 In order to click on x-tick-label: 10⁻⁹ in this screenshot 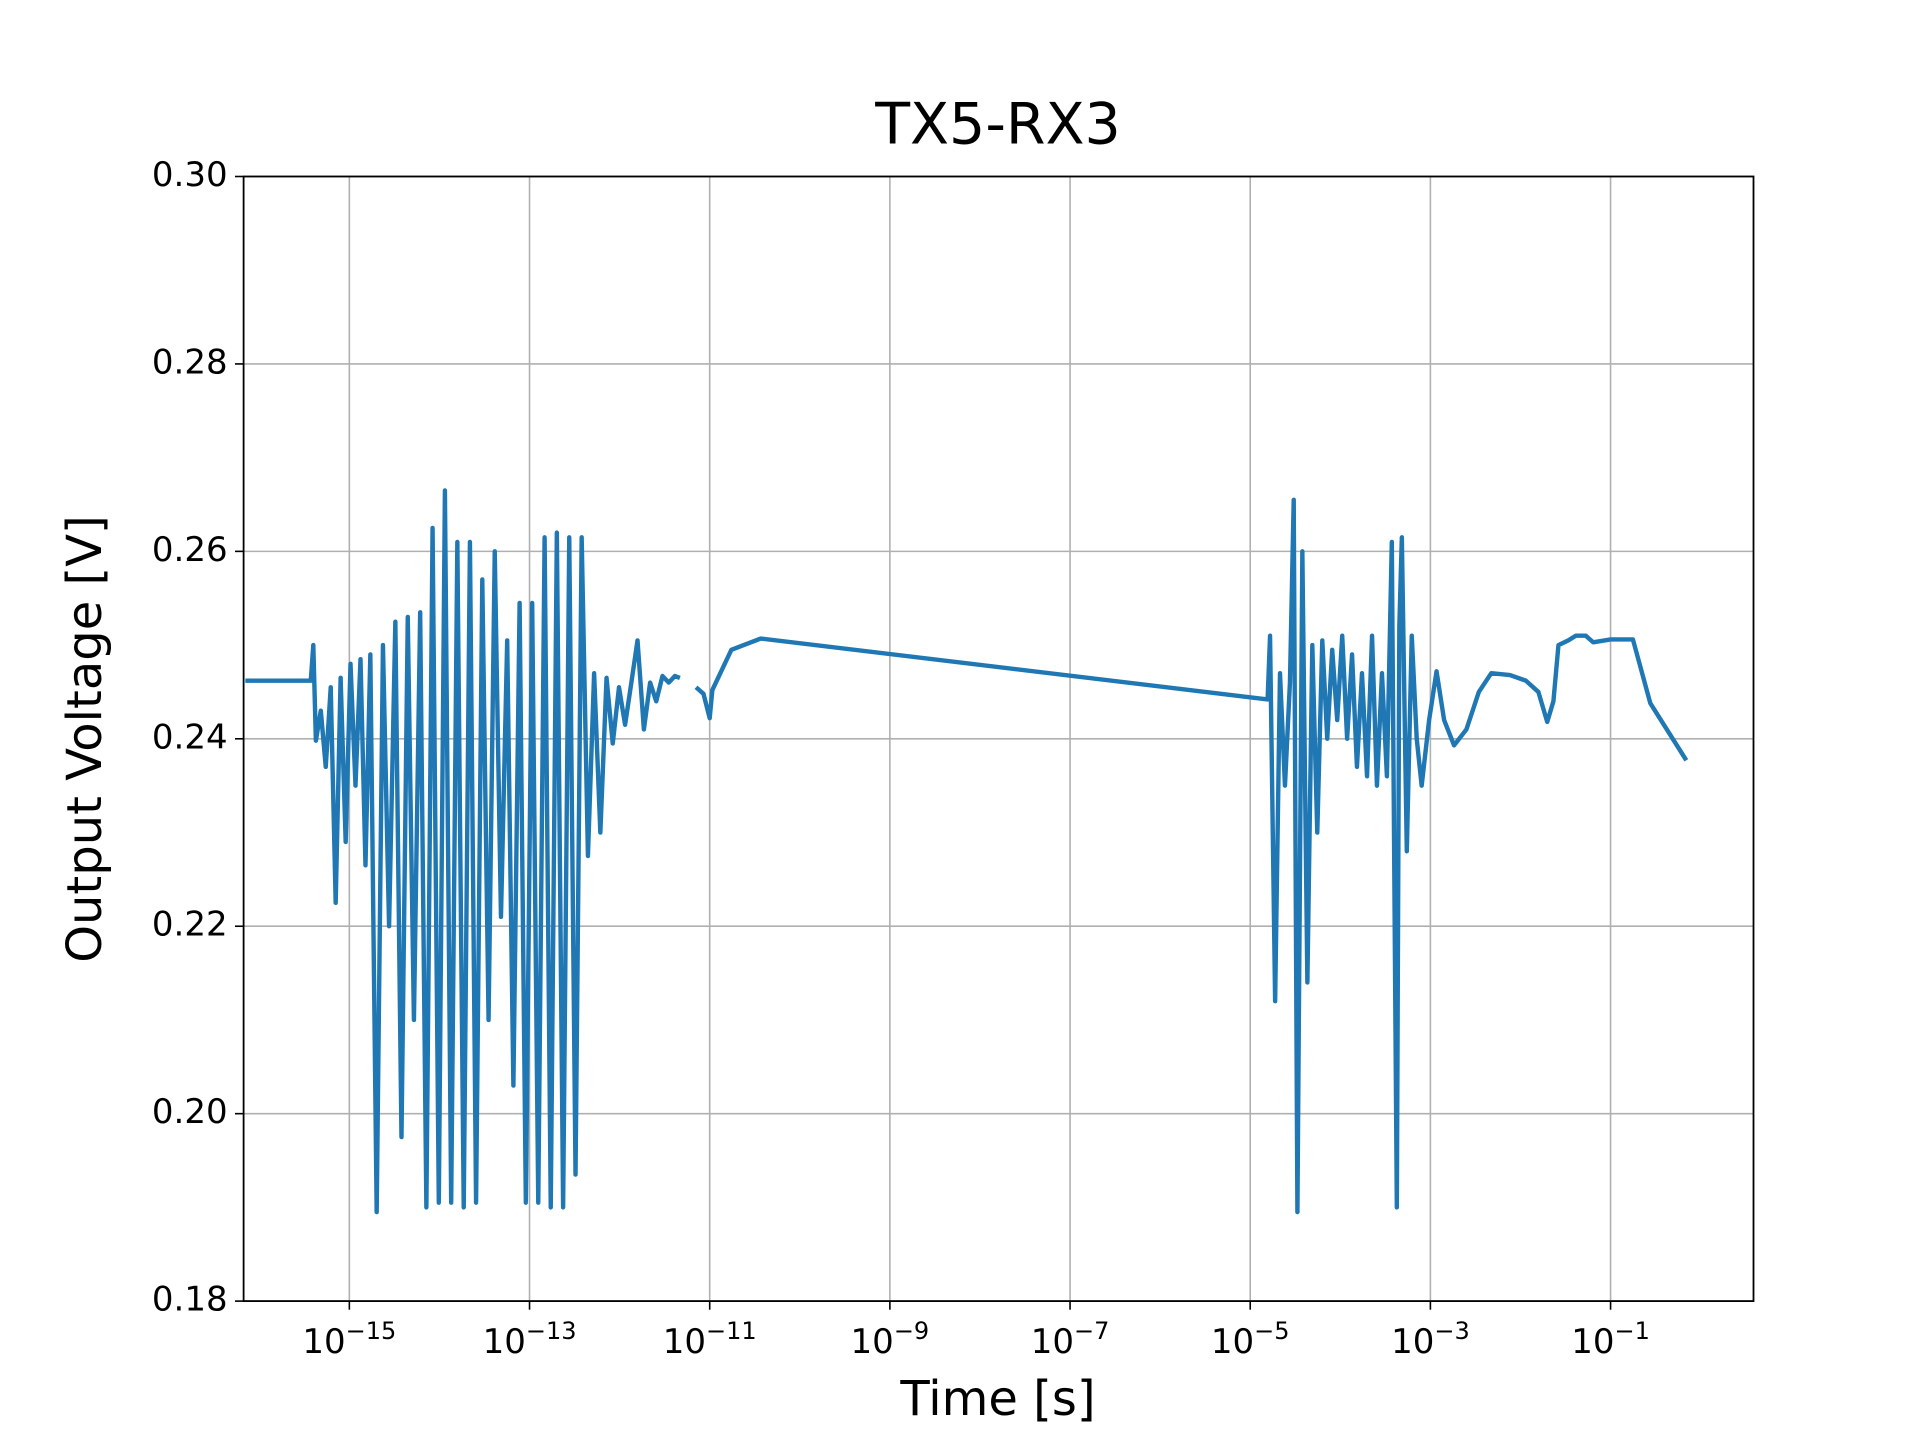, I will do `click(890, 1339)`.